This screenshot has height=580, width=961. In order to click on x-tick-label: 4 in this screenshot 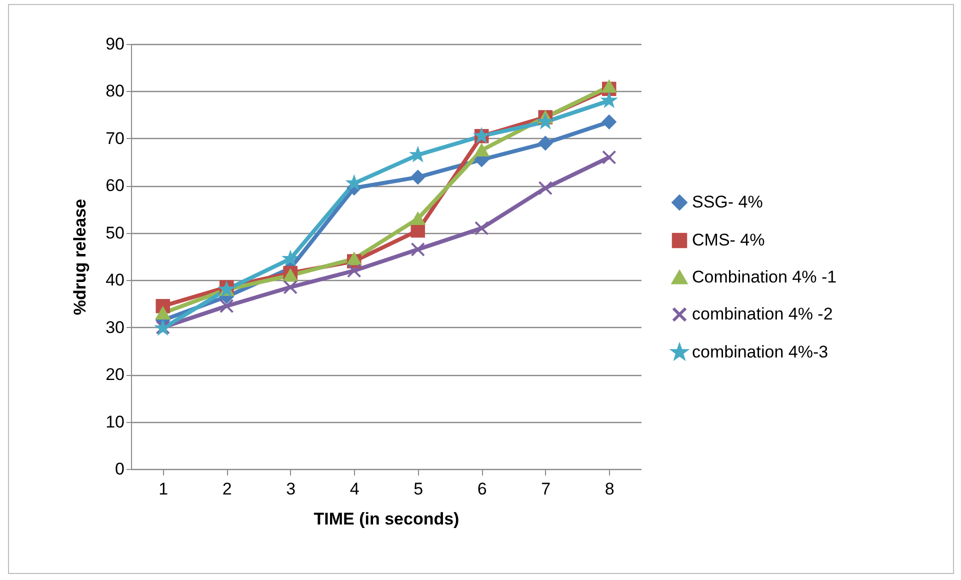, I will do `click(355, 489)`.